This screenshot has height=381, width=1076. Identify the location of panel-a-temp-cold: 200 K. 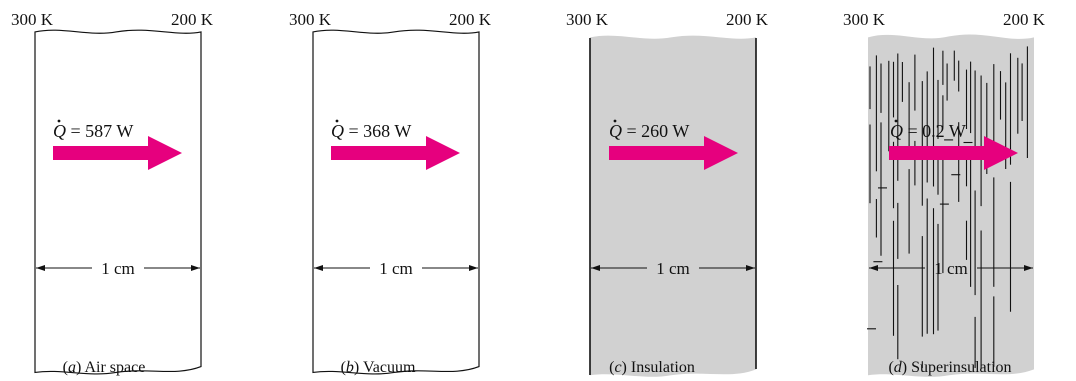
(192, 19).